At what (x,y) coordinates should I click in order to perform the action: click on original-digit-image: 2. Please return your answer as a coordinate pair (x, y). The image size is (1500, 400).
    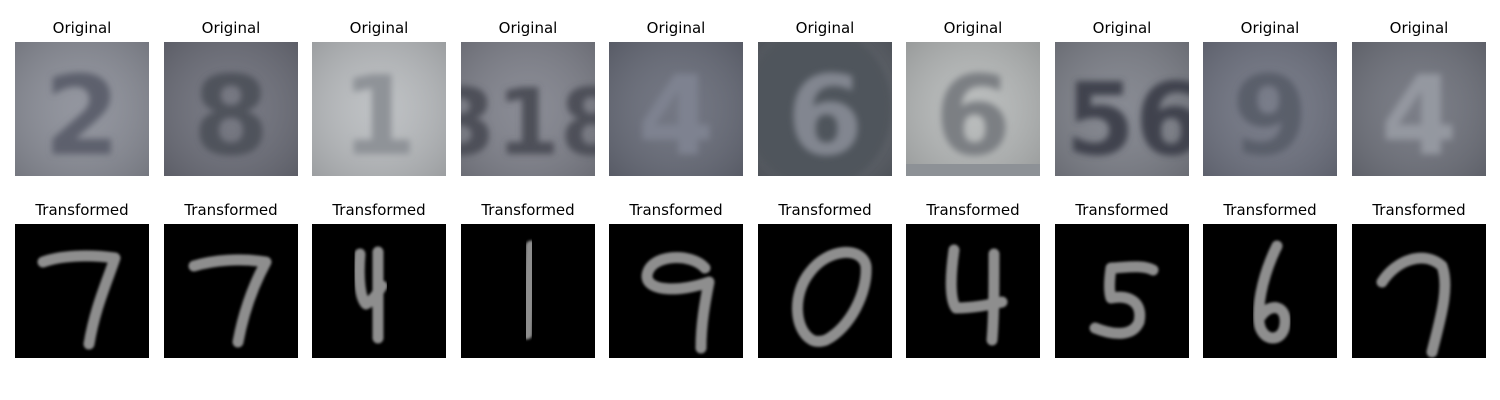
    Looking at the image, I should click on (82, 109).